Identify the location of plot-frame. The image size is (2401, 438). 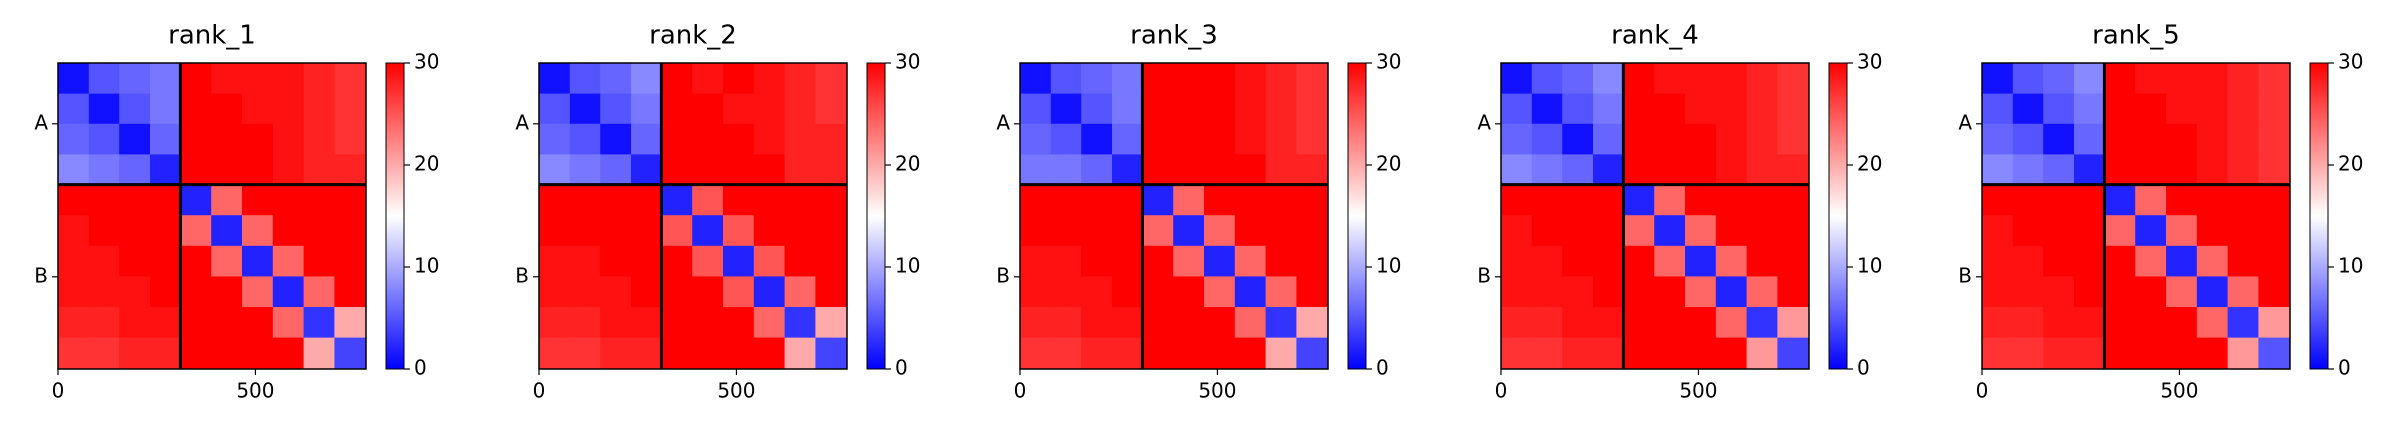
(2136, 216).